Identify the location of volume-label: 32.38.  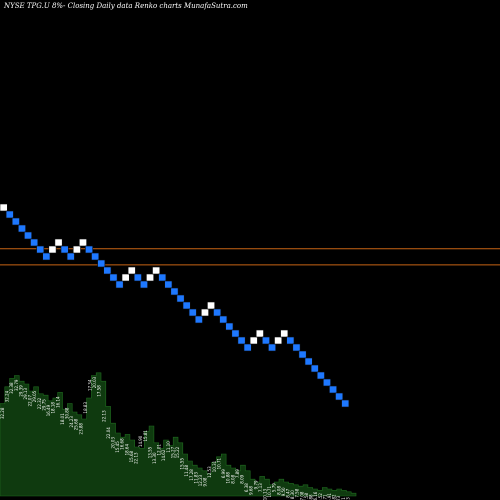
(11, 388).